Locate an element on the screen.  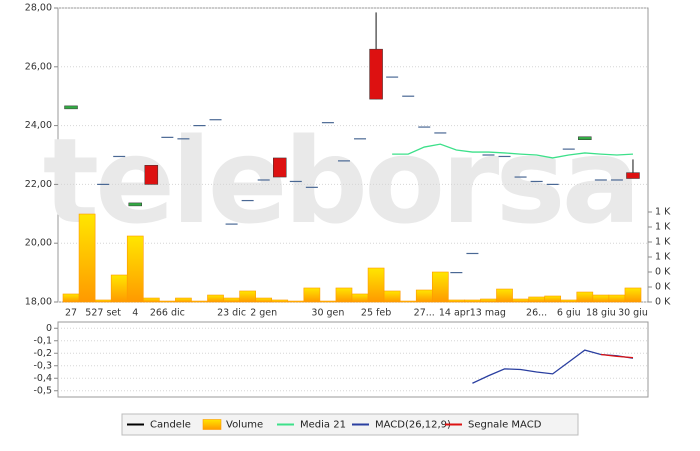
x-tick-label: 27 is located at coordinates (71, 313).